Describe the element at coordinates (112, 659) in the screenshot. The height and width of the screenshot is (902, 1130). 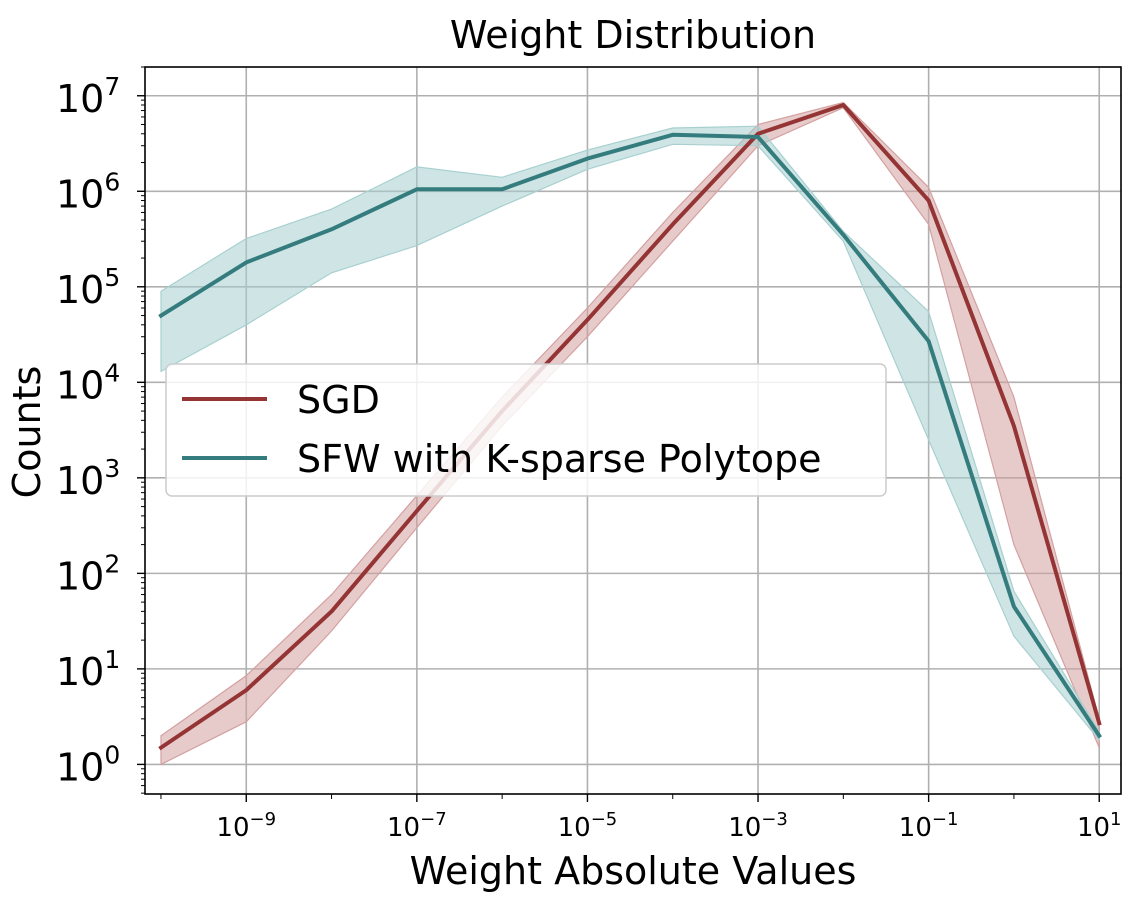
I see `y-tick-exponent: 1` at that location.